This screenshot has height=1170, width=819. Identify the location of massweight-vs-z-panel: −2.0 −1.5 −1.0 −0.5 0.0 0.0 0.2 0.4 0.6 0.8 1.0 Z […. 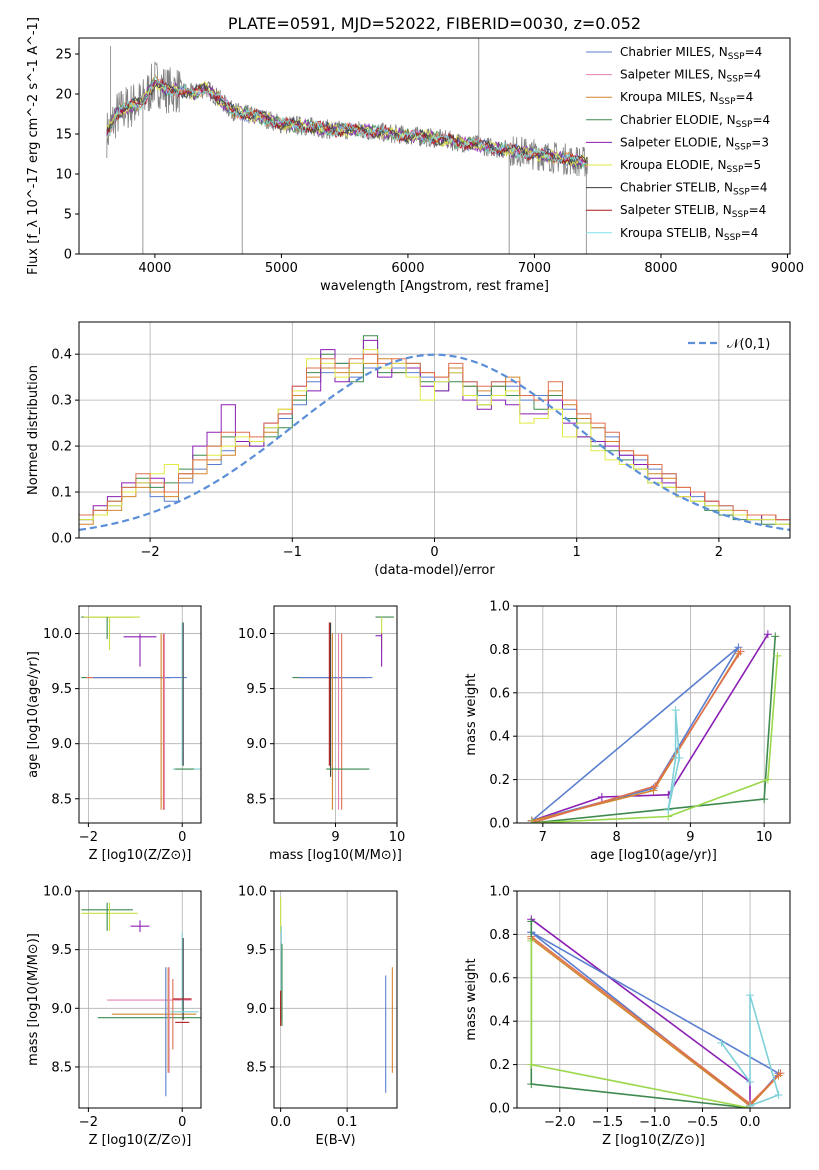
(627, 1016).